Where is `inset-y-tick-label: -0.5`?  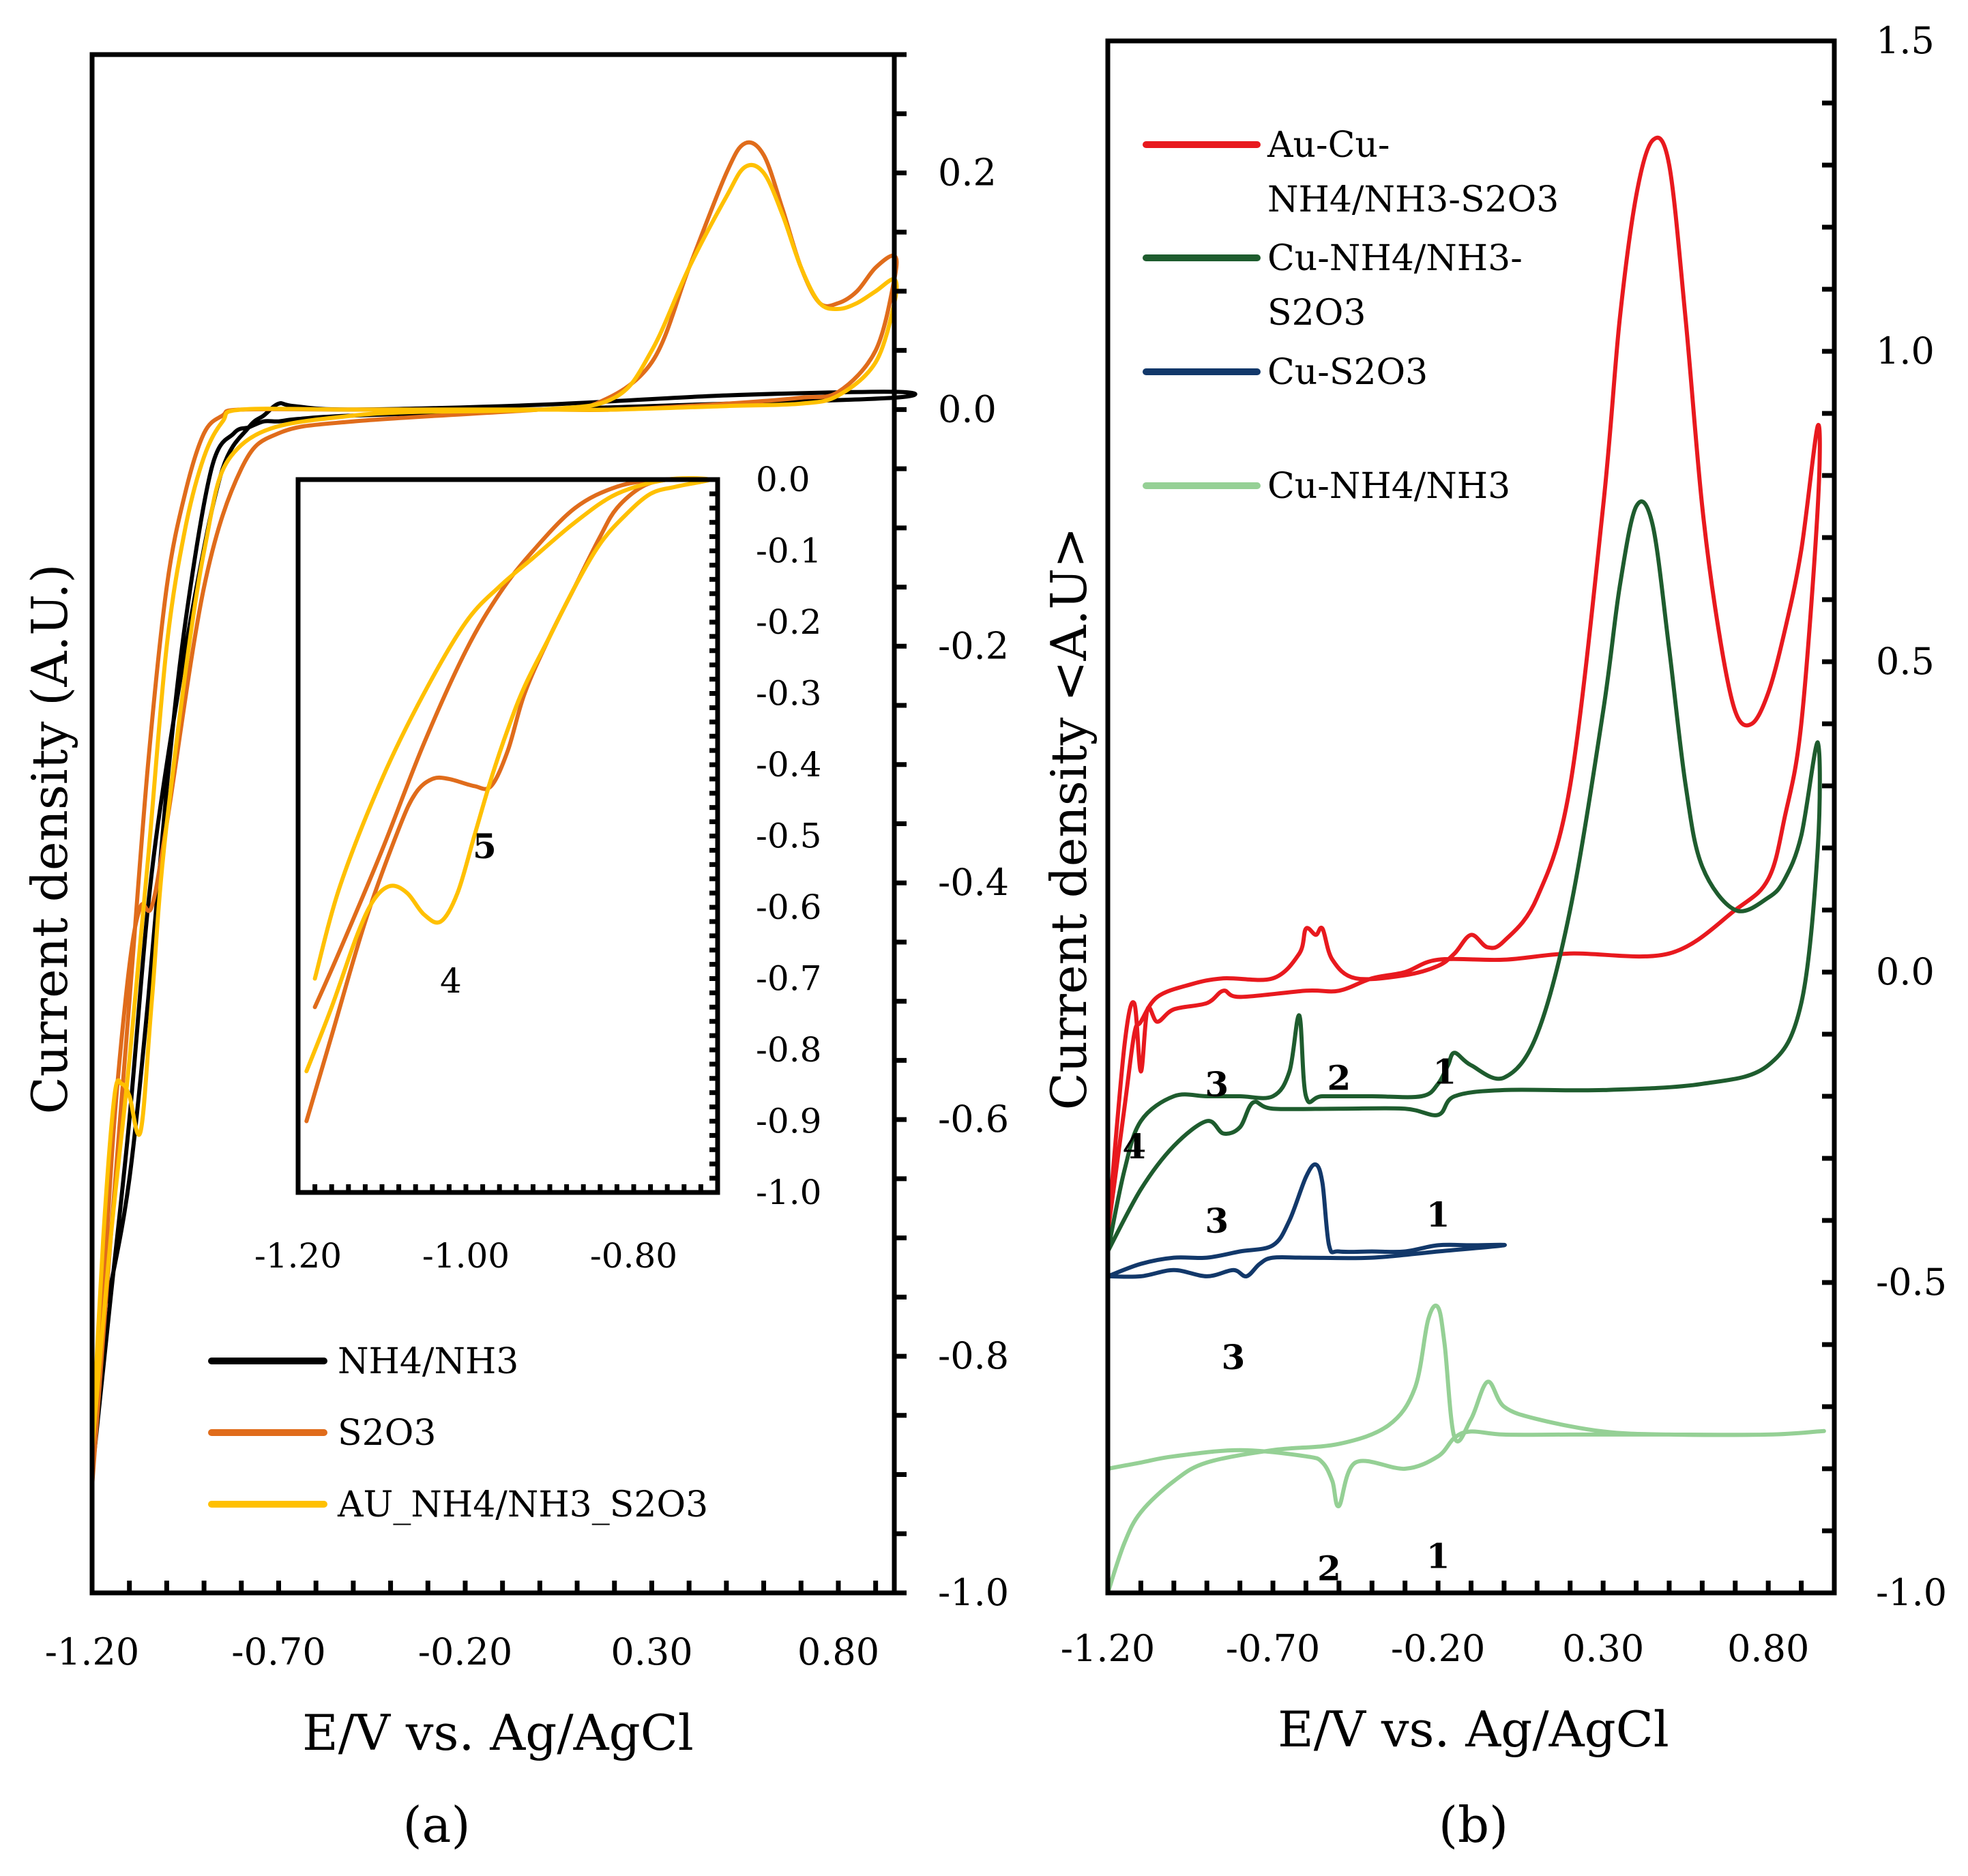
inset-y-tick-label: -0.5 is located at coordinates (789, 836).